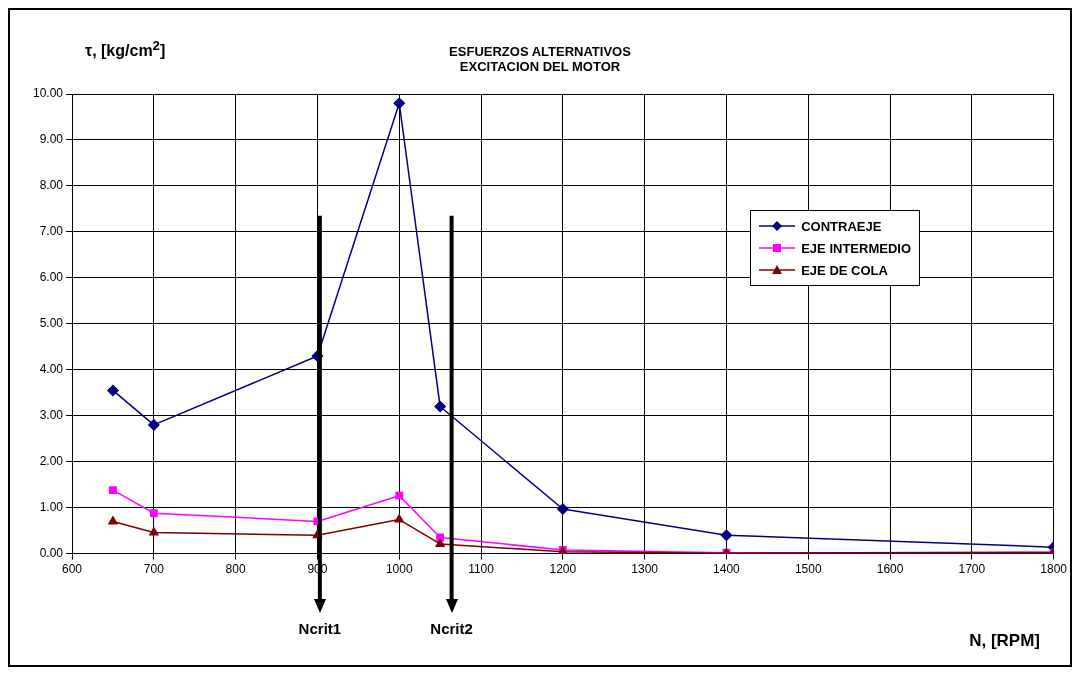  I want to click on y-tick-label: 8.00, so click(51, 185).